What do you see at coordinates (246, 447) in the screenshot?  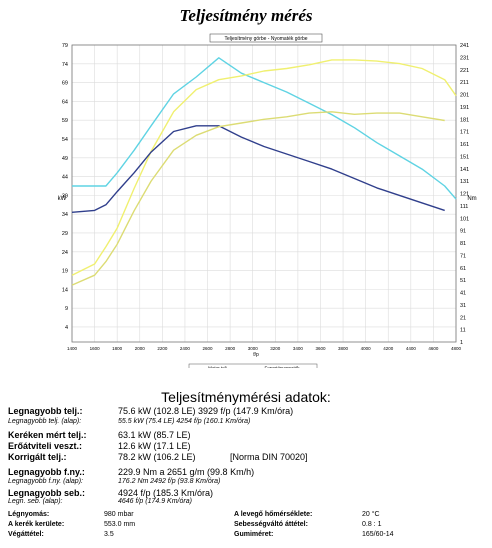 I see `result-row: Erőátviteli veszt.: 12.6 kW (17.1 LE)` at bounding box center [246, 447].